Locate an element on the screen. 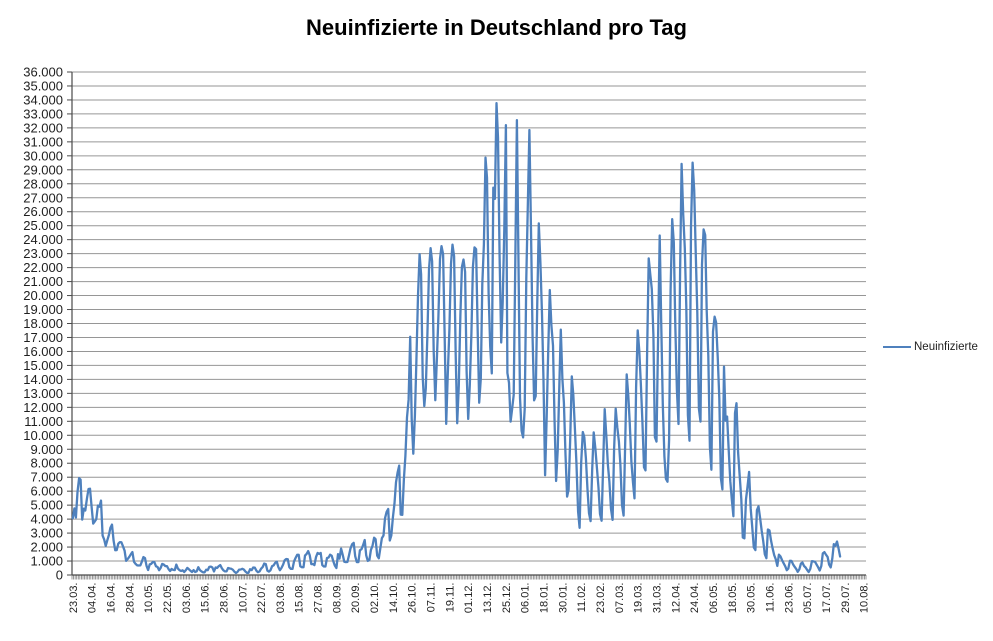 This screenshot has height=641, width=993. x-tick-label: 03.08. is located at coordinates (281, 598).